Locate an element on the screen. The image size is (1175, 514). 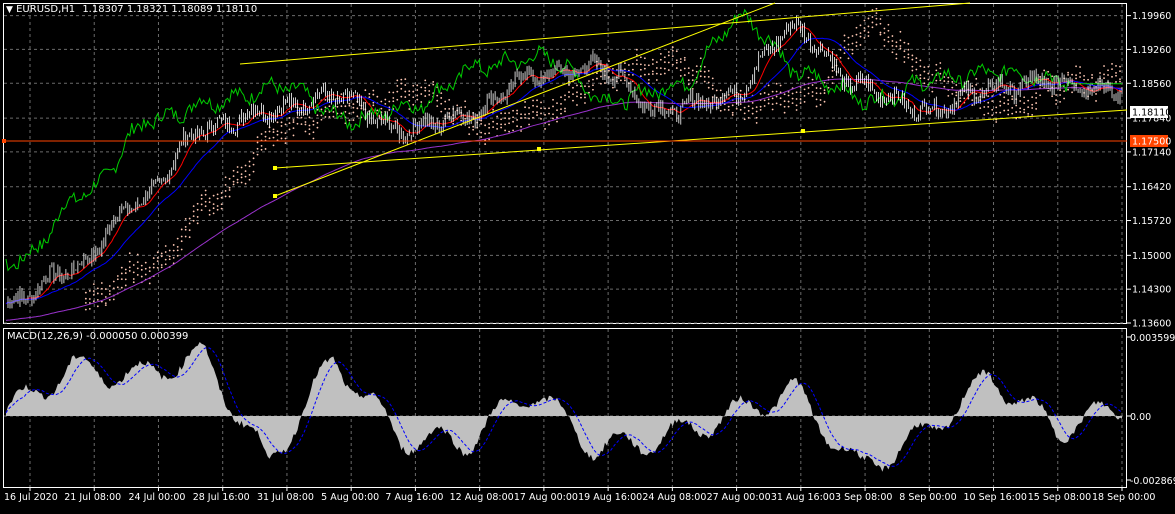
trendline-upper is located at coordinates (605, 33).